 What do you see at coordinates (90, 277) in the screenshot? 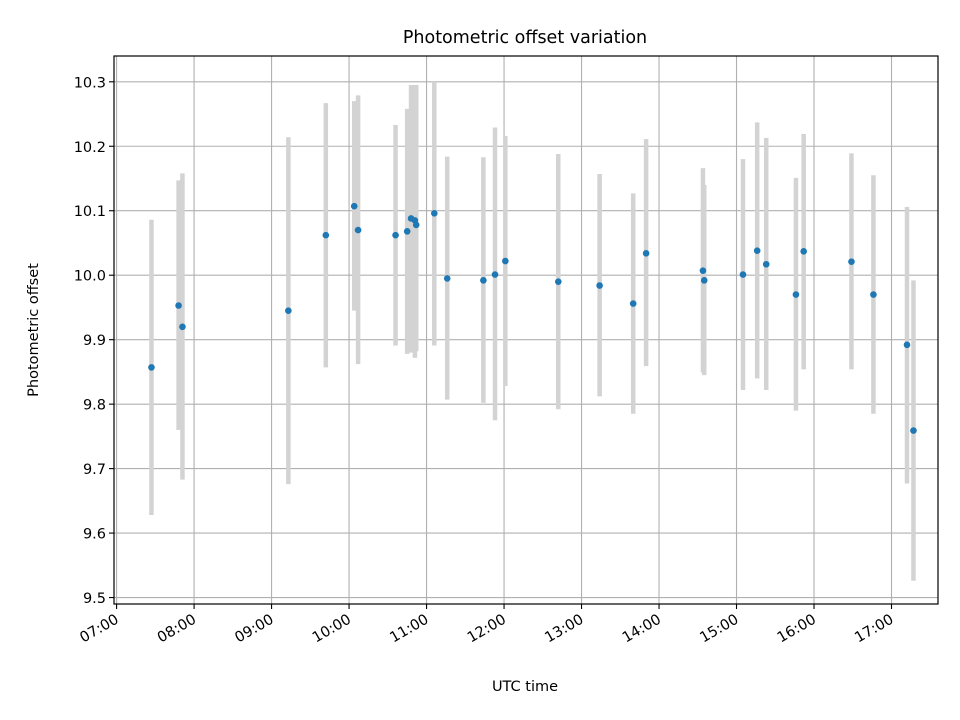
I see `y-tick-label: 10.0` at bounding box center [90, 277].